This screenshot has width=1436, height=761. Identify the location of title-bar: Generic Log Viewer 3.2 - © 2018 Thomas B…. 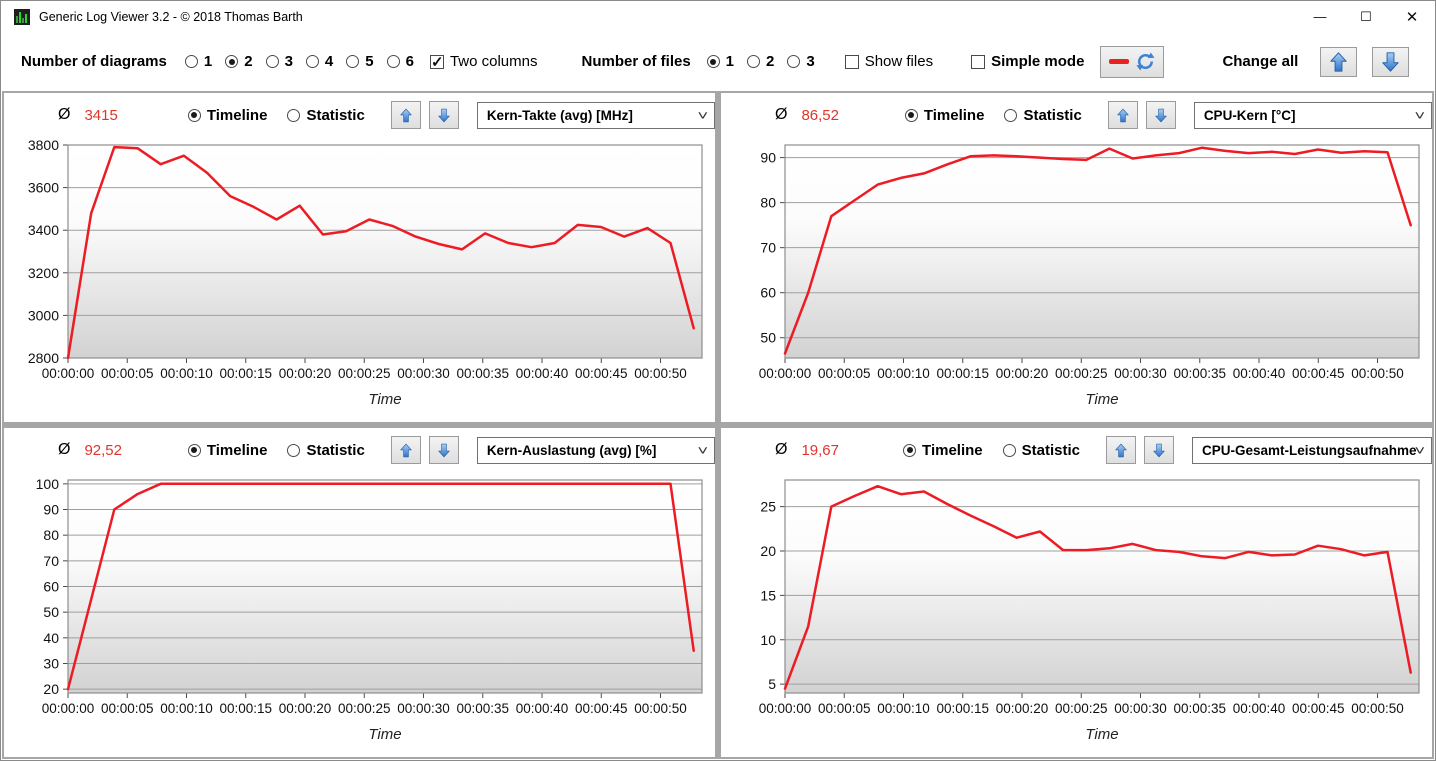
(718, 16).